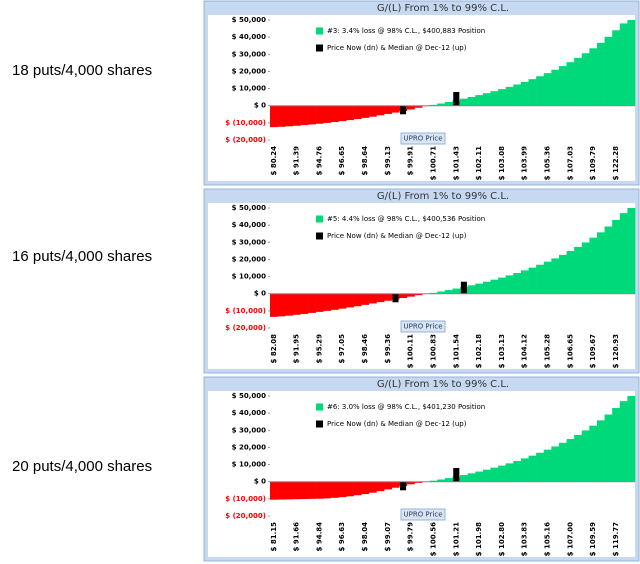 This screenshot has height=564, width=640. Describe the element at coordinates (422, 139) in the screenshot. I see `x-axis-label: UPRO Price` at that location.